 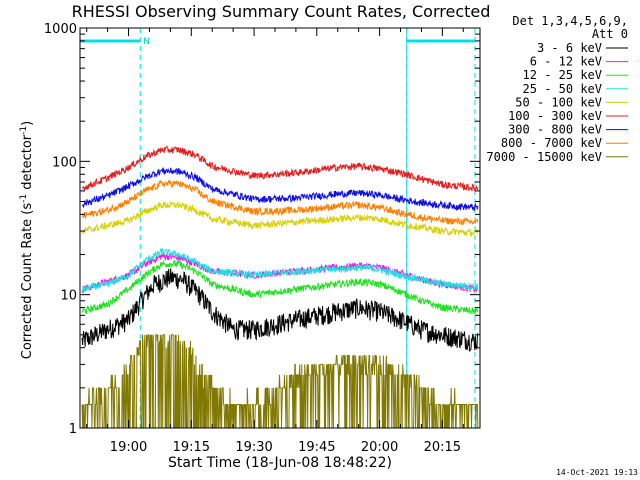 What do you see at coordinates (555, 116) in the screenshot?
I see `legend-item-label: 100 - 300 keV` at bounding box center [555, 116].